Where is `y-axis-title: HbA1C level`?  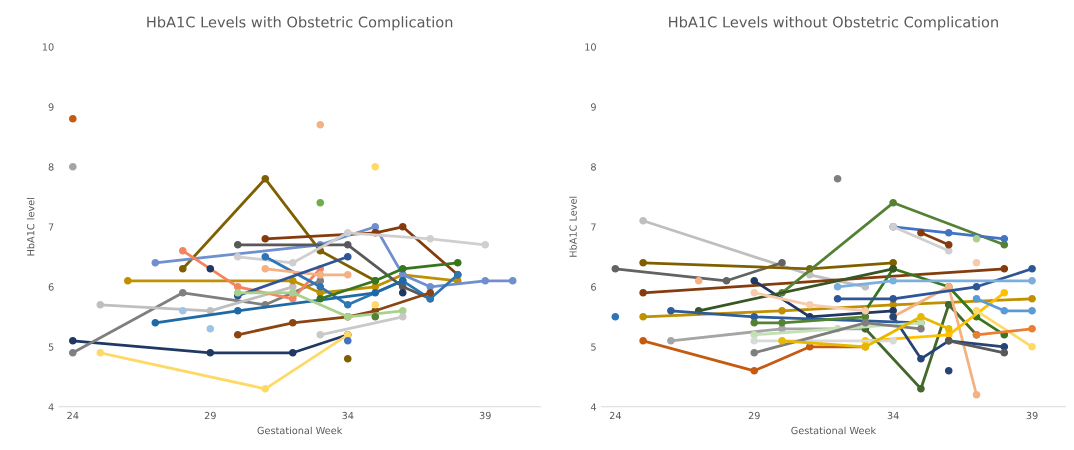
y-axis-title: HbA1C level is located at coordinates (30, 227).